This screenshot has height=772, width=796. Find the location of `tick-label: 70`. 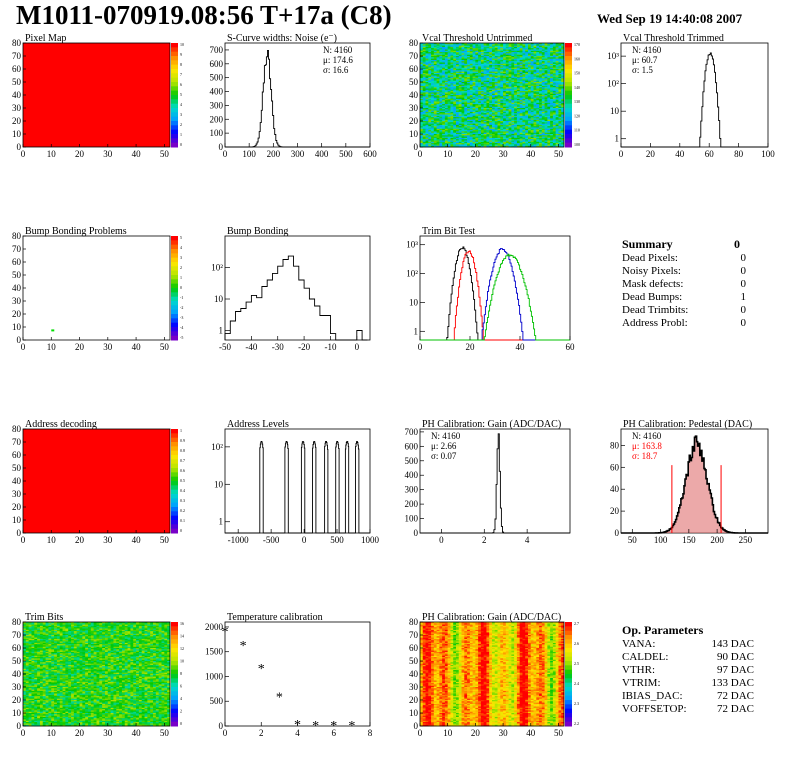

tick-label: 70 is located at coordinates (17, 56).